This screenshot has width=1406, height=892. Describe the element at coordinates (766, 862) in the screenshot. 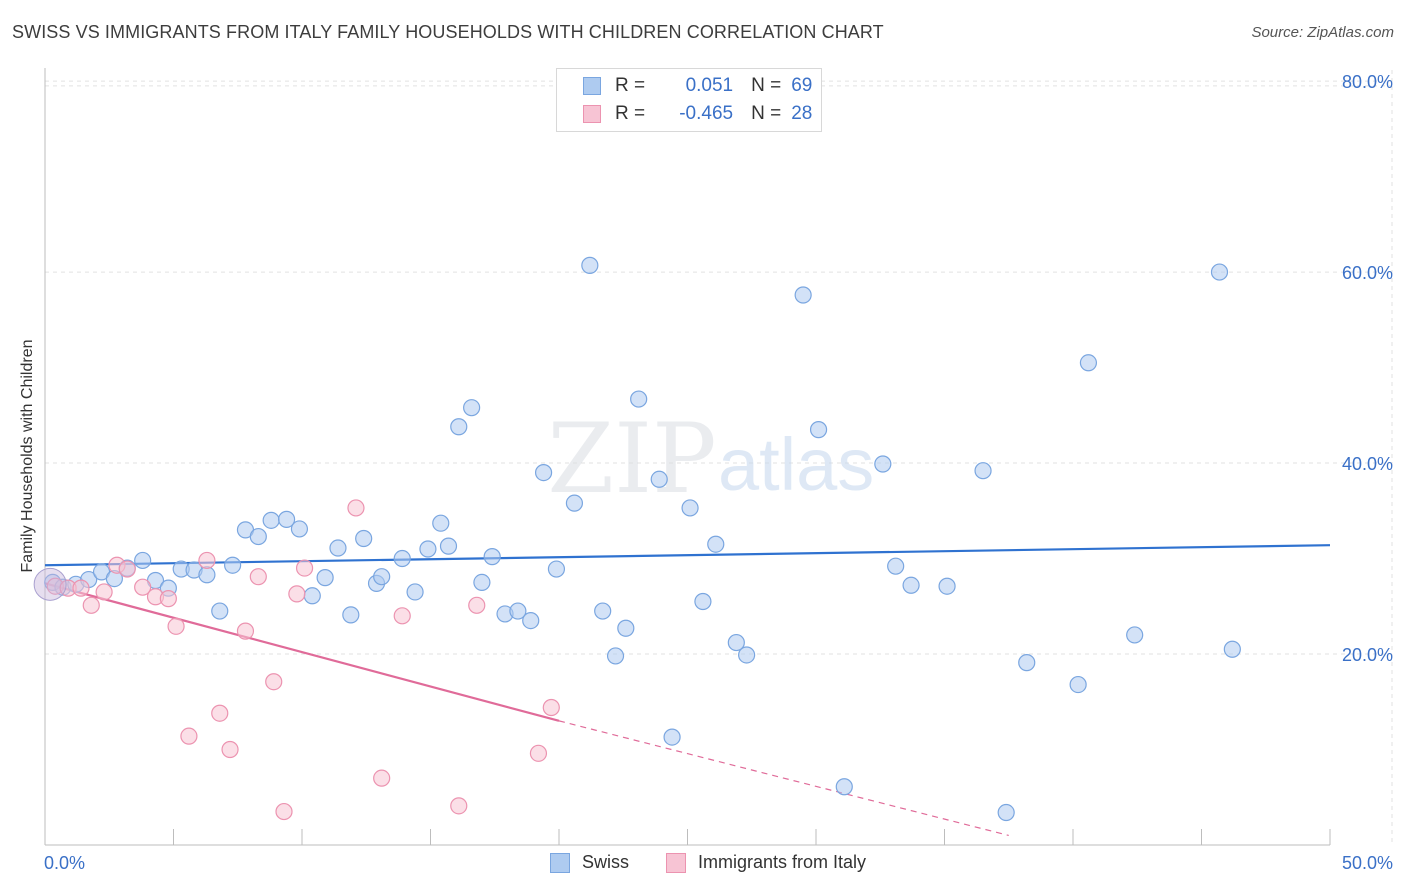

I see `series-legend-italy: Immigrants from Italy` at that location.